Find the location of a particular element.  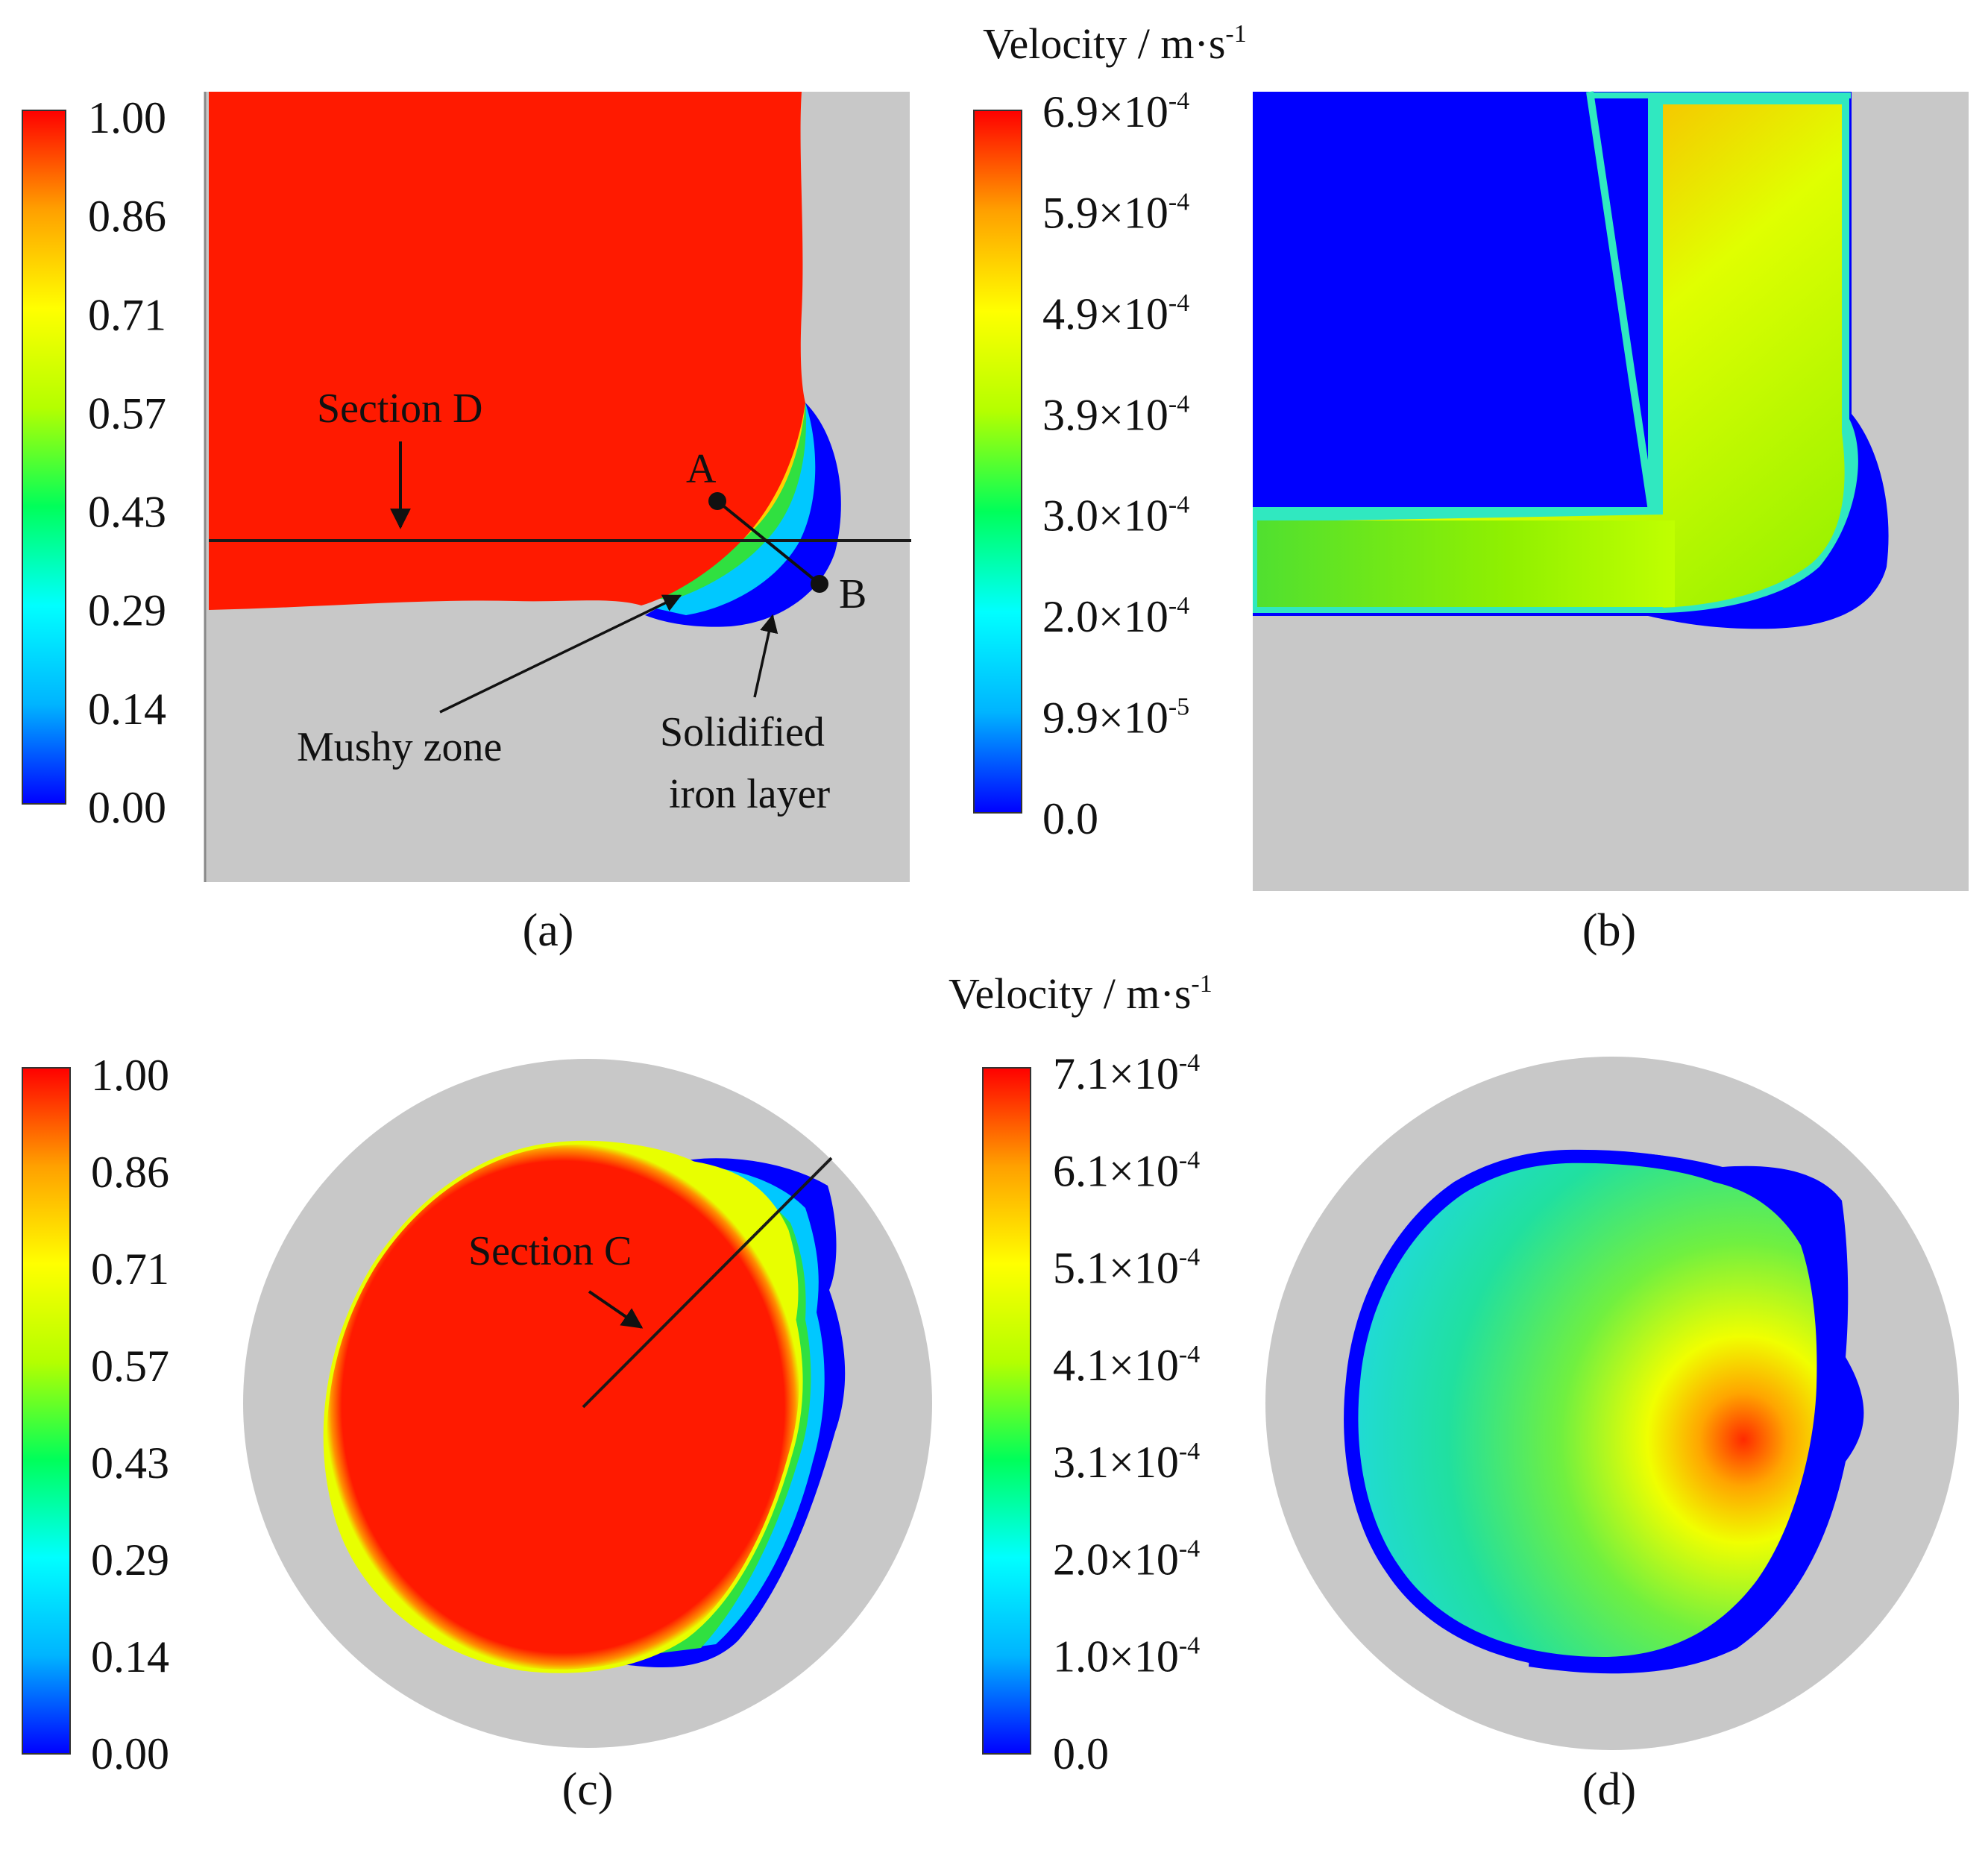

solidified-label-line1: Solidified is located at coordinates (742, 732).